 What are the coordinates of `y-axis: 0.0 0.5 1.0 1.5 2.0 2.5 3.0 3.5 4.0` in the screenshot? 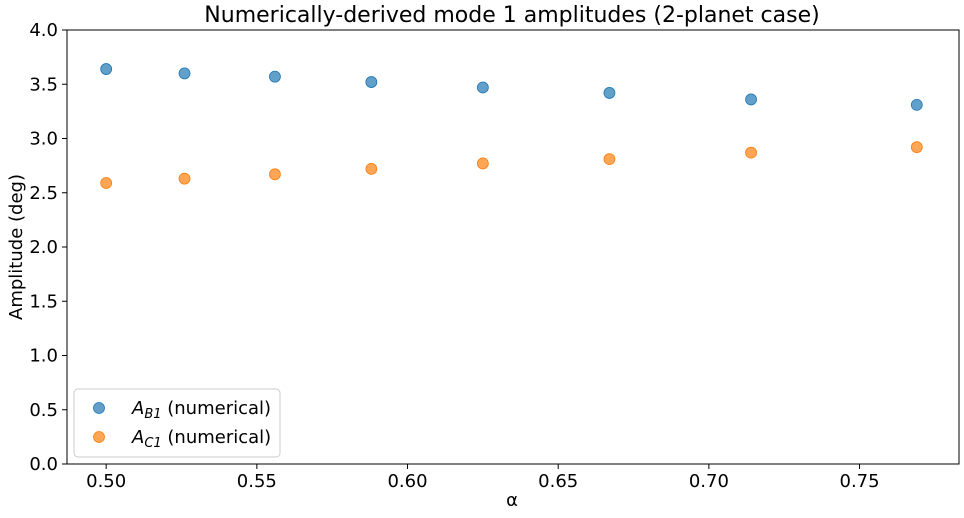 It's located at (48, 247).